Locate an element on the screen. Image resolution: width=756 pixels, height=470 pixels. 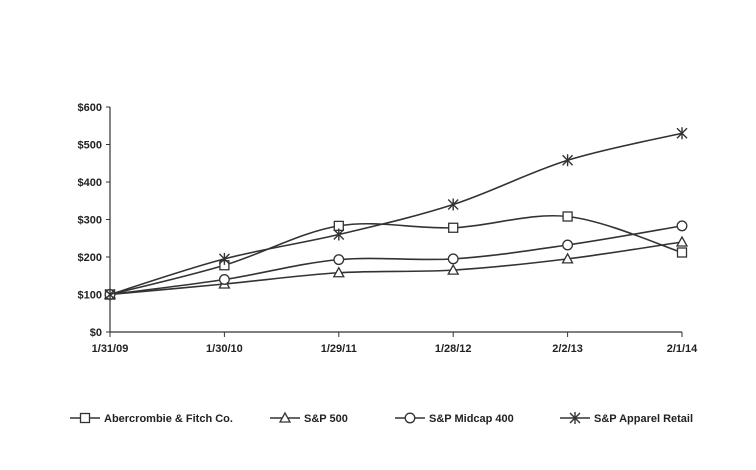
x-tick-label: 2/2/13 is located at coordinates (567, 349).